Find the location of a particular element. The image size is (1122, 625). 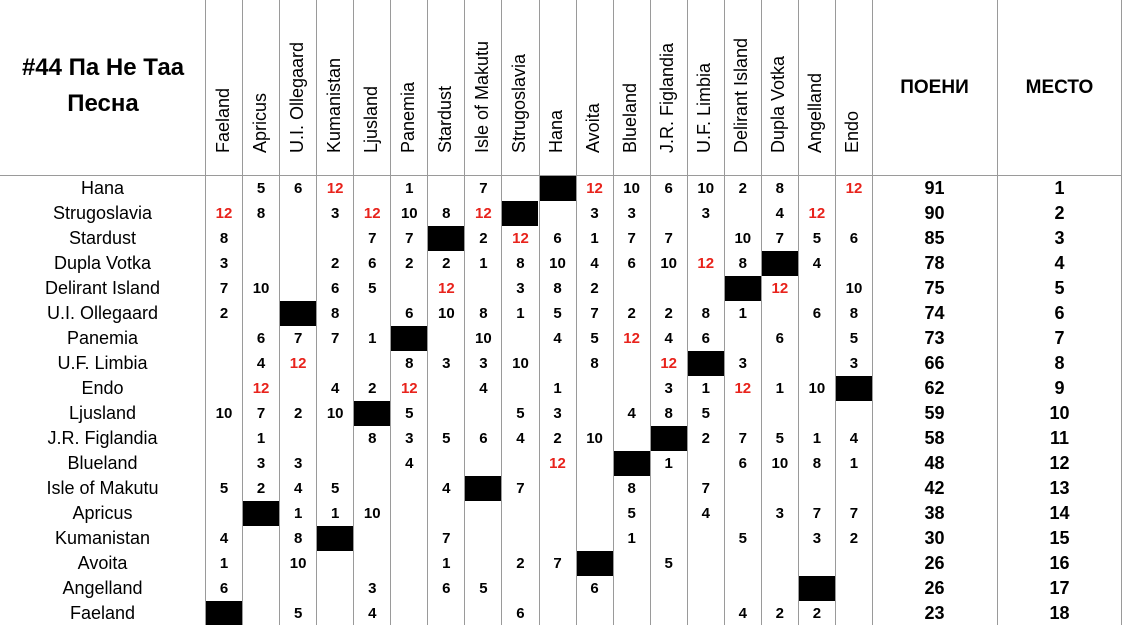

total-points: 66 is located at coordinates (934, 363).